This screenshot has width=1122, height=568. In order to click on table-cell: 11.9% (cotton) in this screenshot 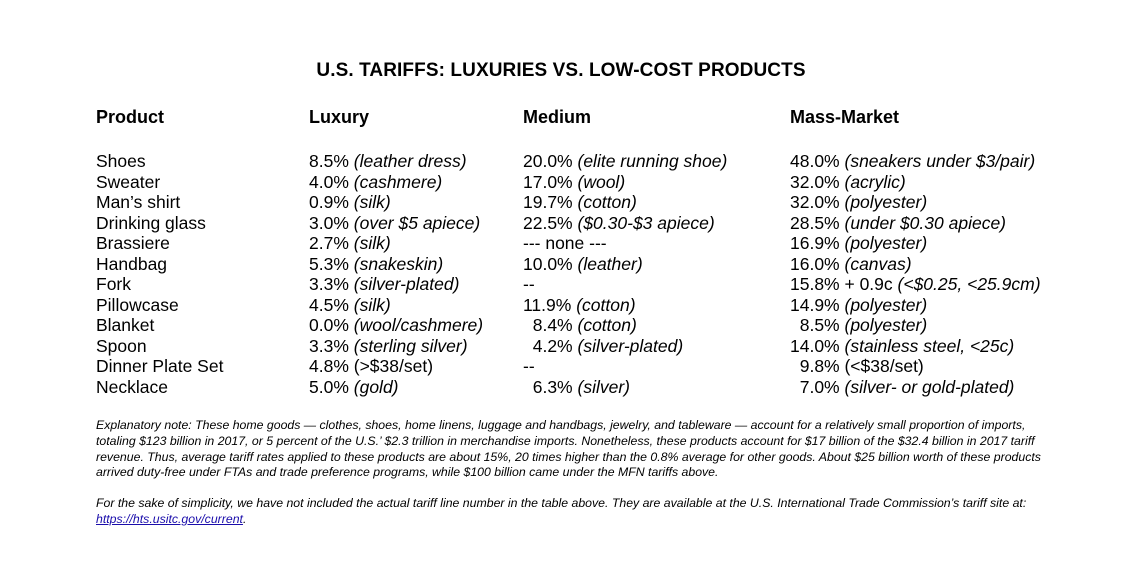, I will do `click(579, 305)`.